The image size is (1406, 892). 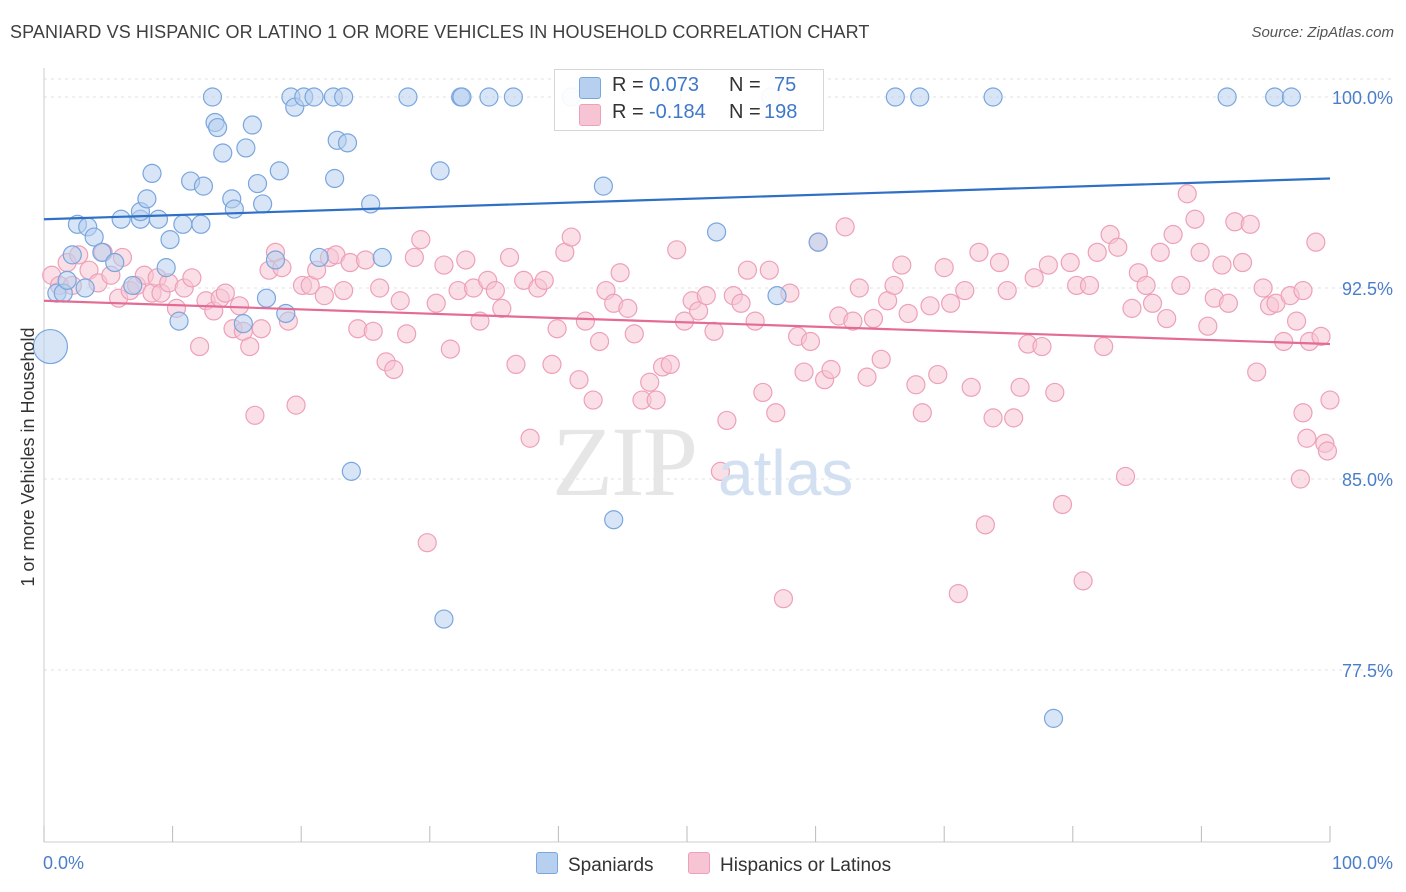 I want to click on watermark-atlas: atlas, so click(x=786, y=473).